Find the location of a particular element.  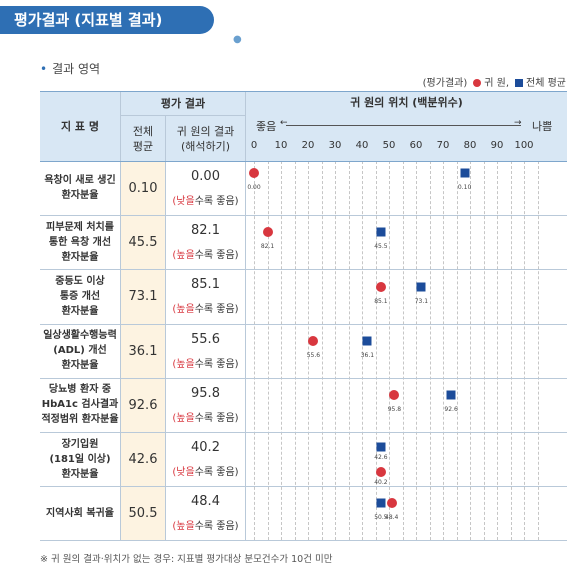

hospital-result-value: 0.00 is located at coordinates (205, 177).